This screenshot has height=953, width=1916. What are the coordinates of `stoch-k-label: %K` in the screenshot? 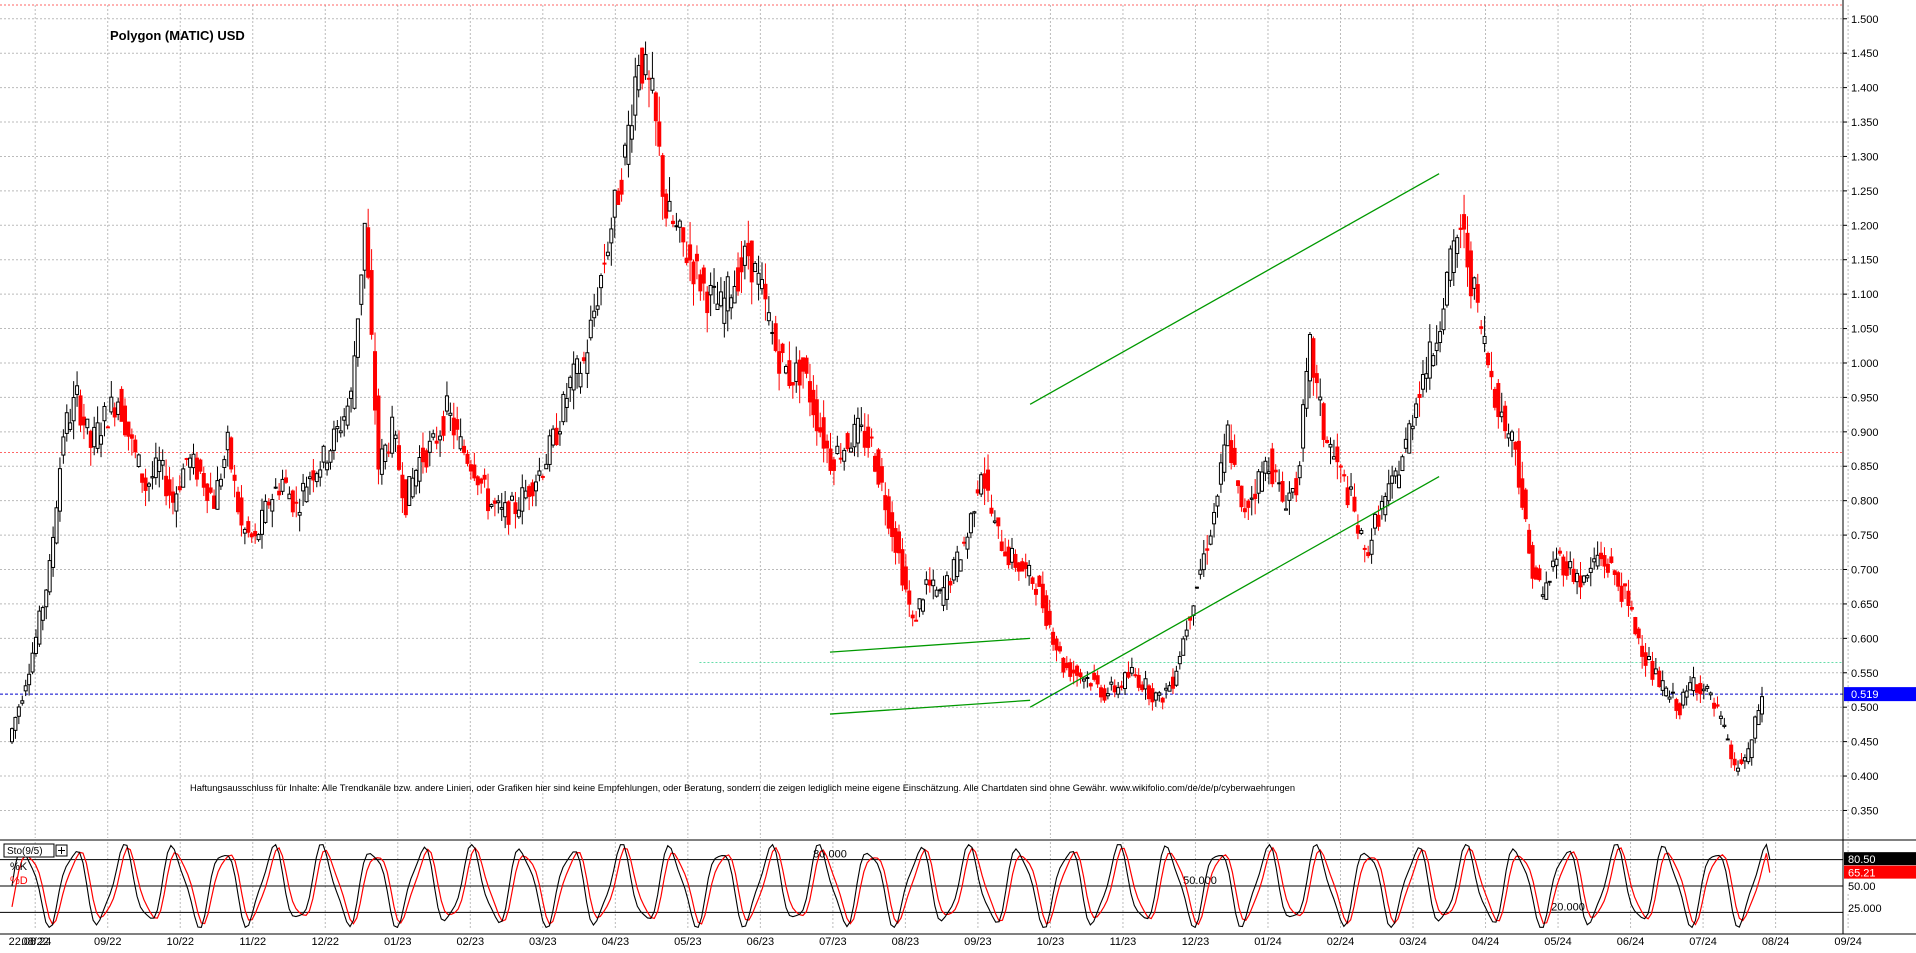 It's located at (19, 867).